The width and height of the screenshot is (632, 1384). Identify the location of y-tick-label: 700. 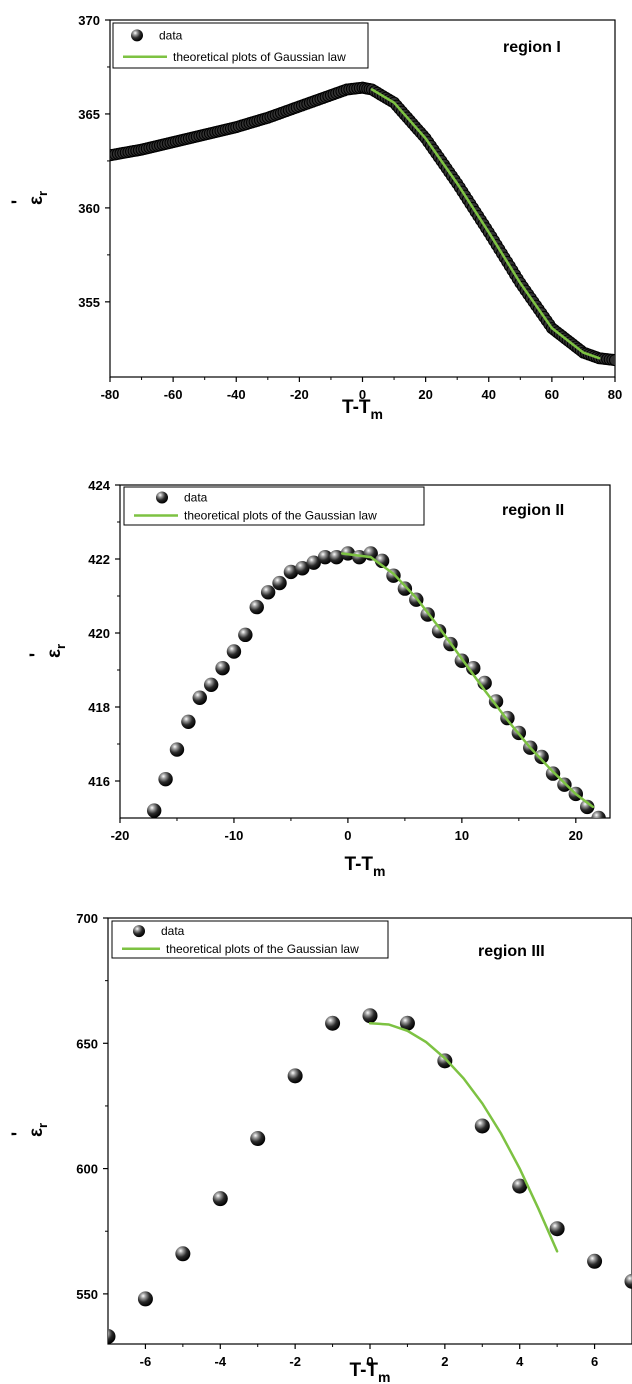
(87, 918).